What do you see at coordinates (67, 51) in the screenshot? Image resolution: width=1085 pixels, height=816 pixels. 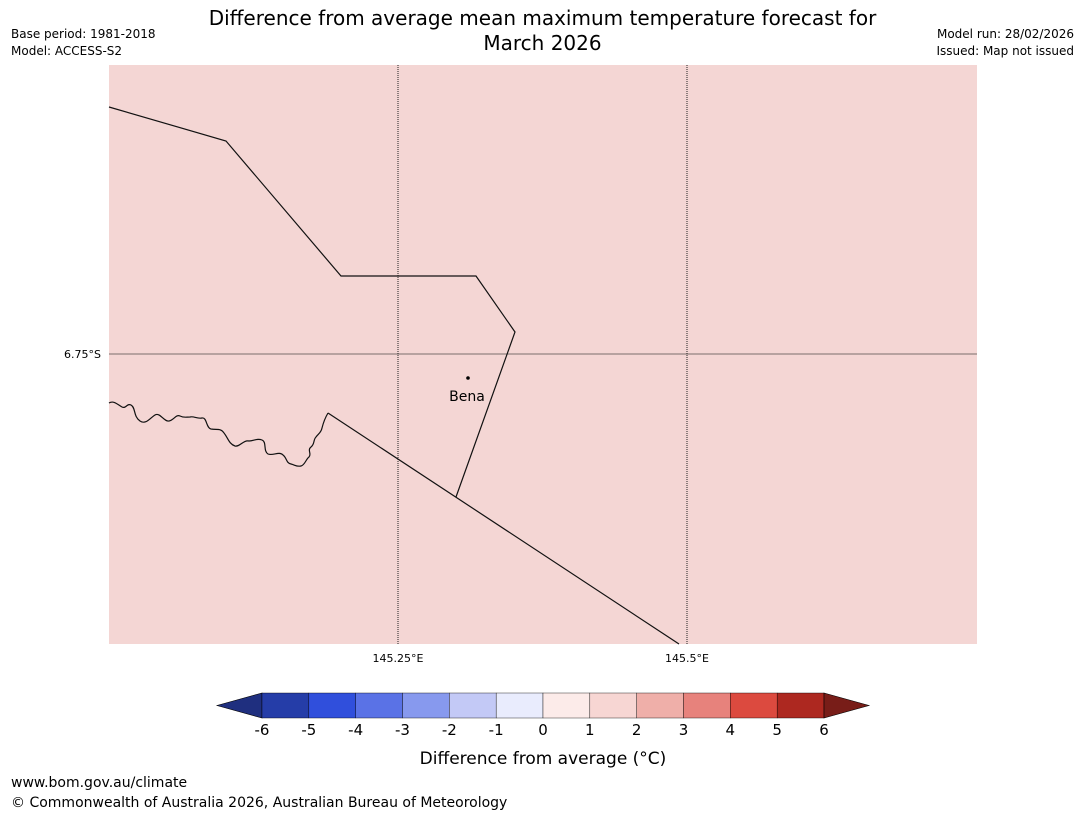 I see `model-name: Model: ACCESS-S2` at bounding box center [67, 51].